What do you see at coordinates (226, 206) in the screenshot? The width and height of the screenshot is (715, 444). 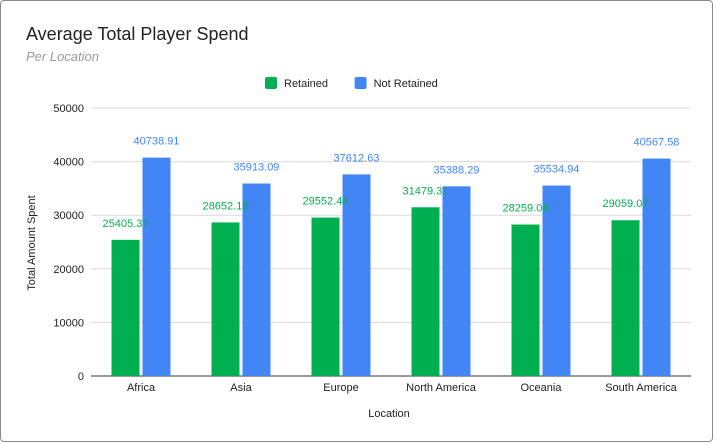 I see `data-label: 28652.18` at bounding box center [226, 206].